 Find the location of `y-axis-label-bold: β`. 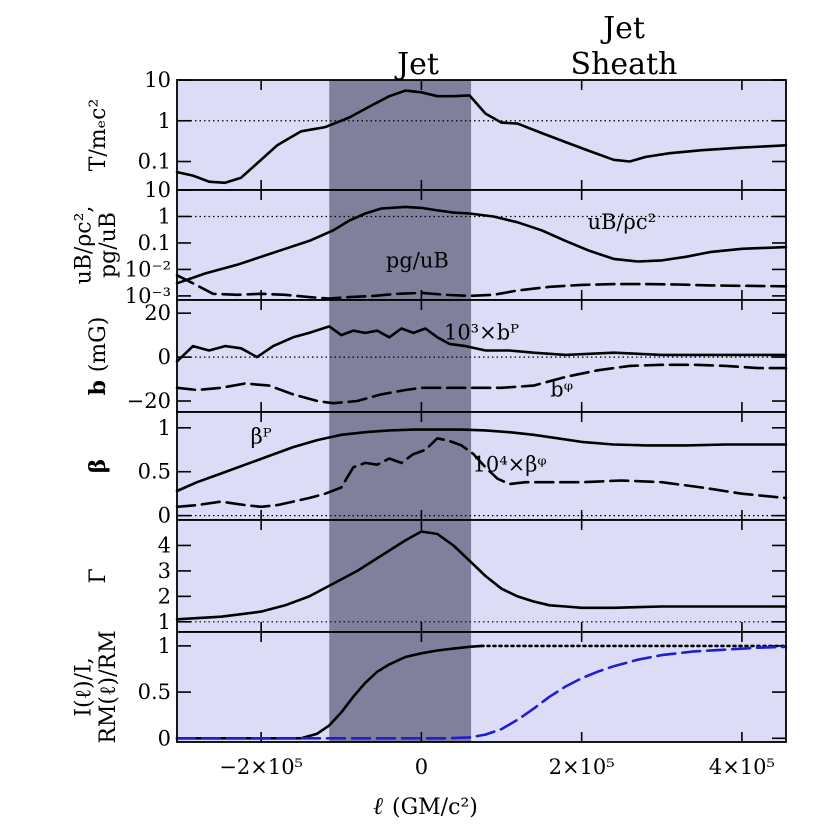

y-axis-label-bold: β is located at coordinates (98, 466).